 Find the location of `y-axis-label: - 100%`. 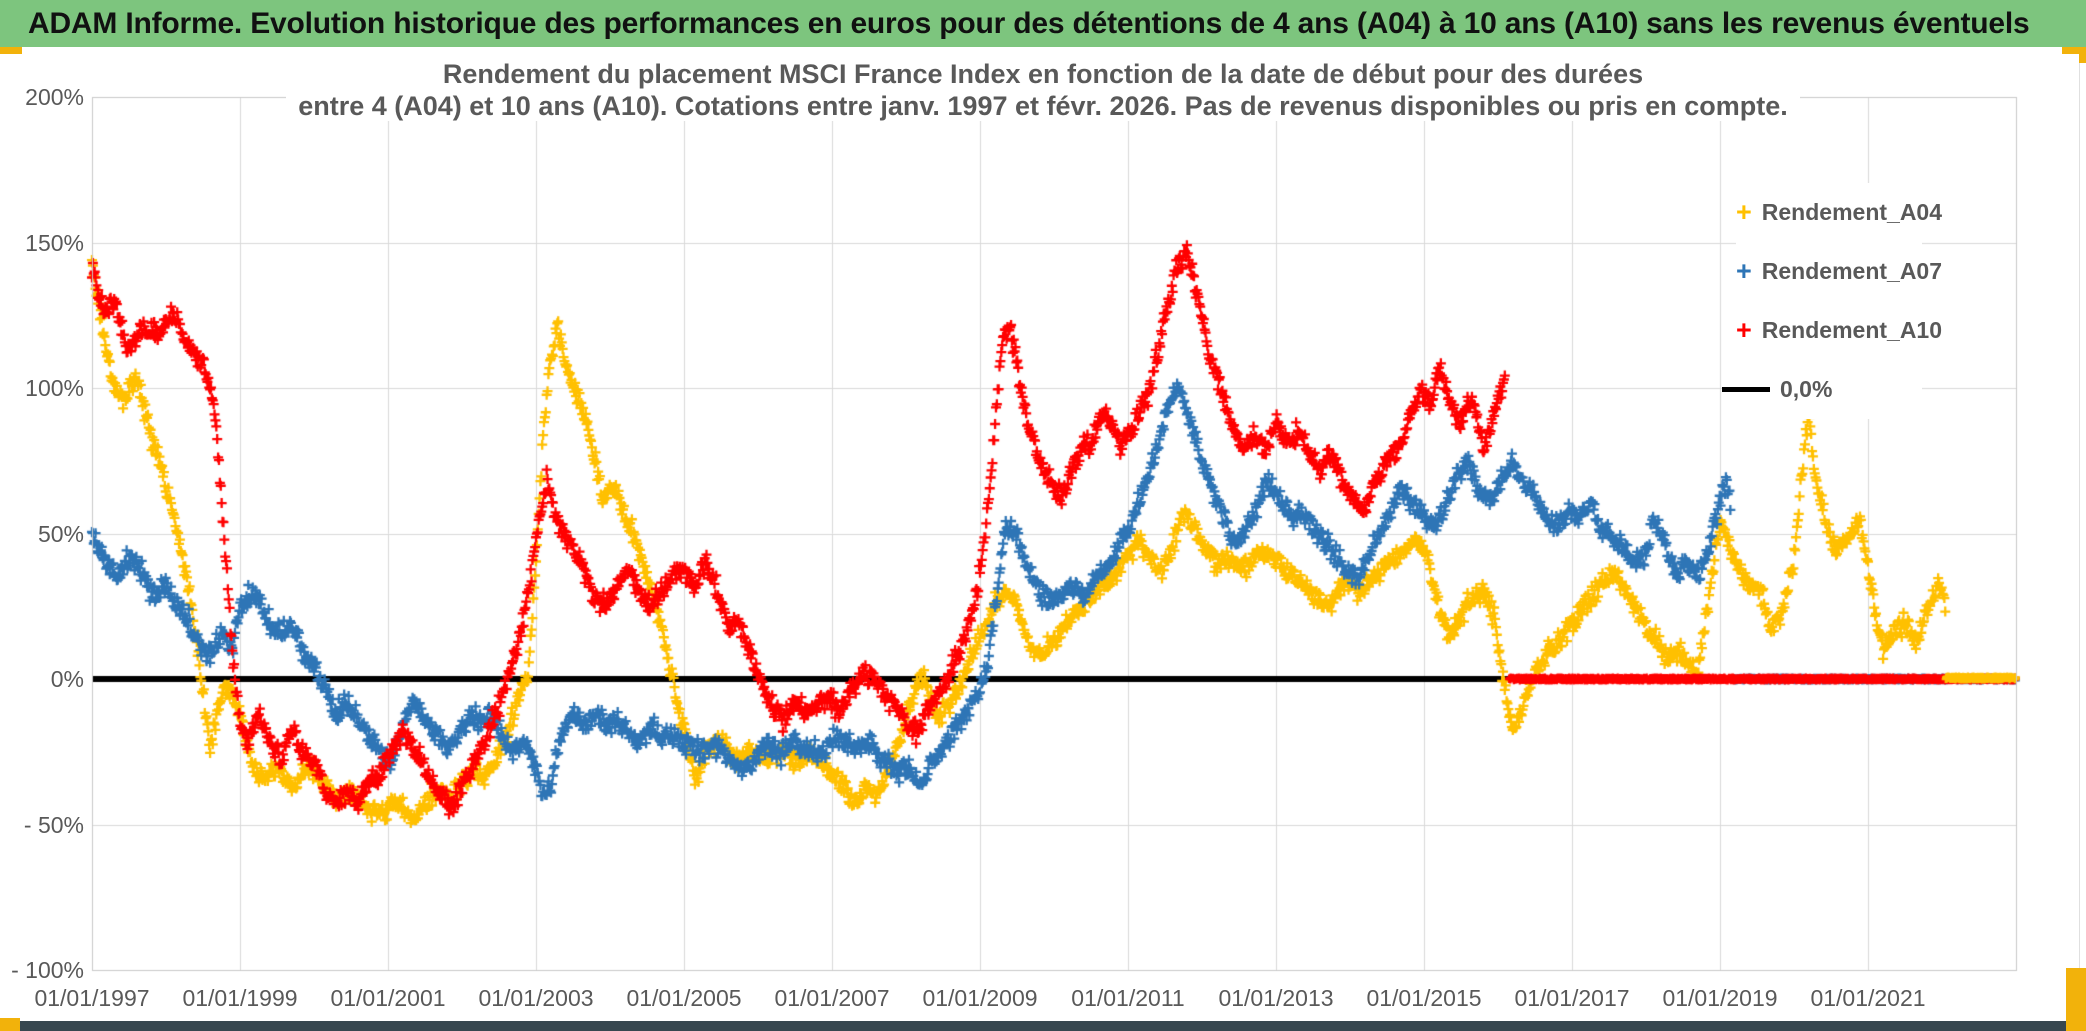

y-axis-label: - 100% is located at coordinates (47, 970).